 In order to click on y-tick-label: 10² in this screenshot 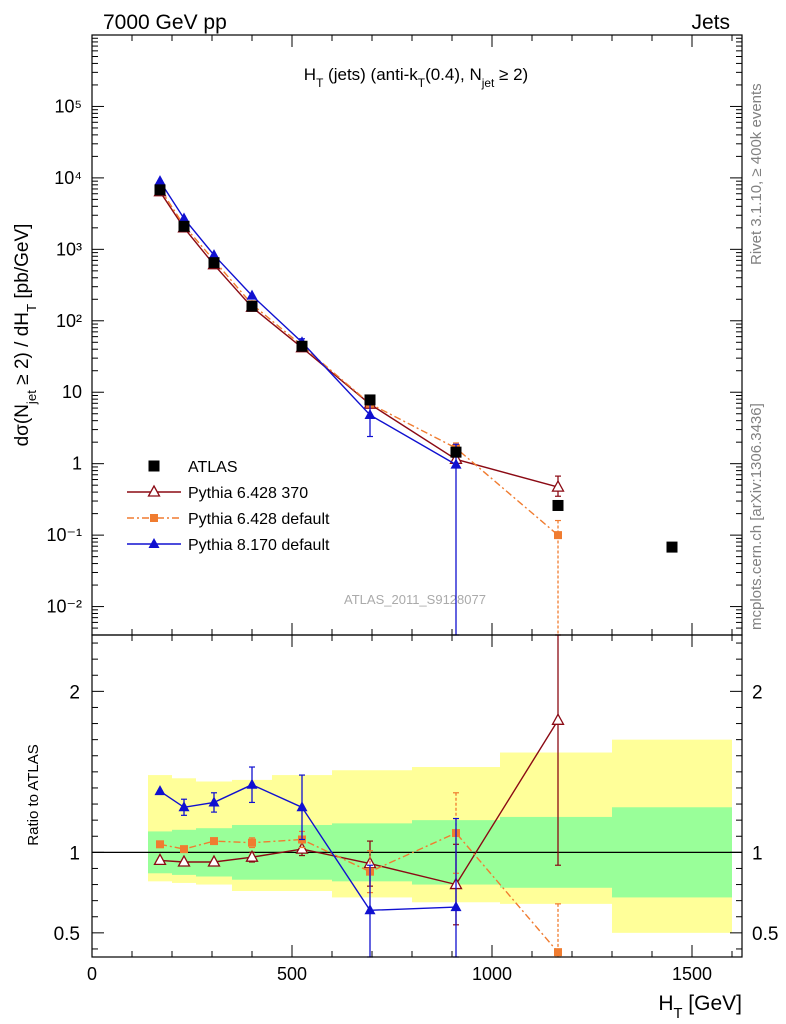, I will do `click(69, 321)`.